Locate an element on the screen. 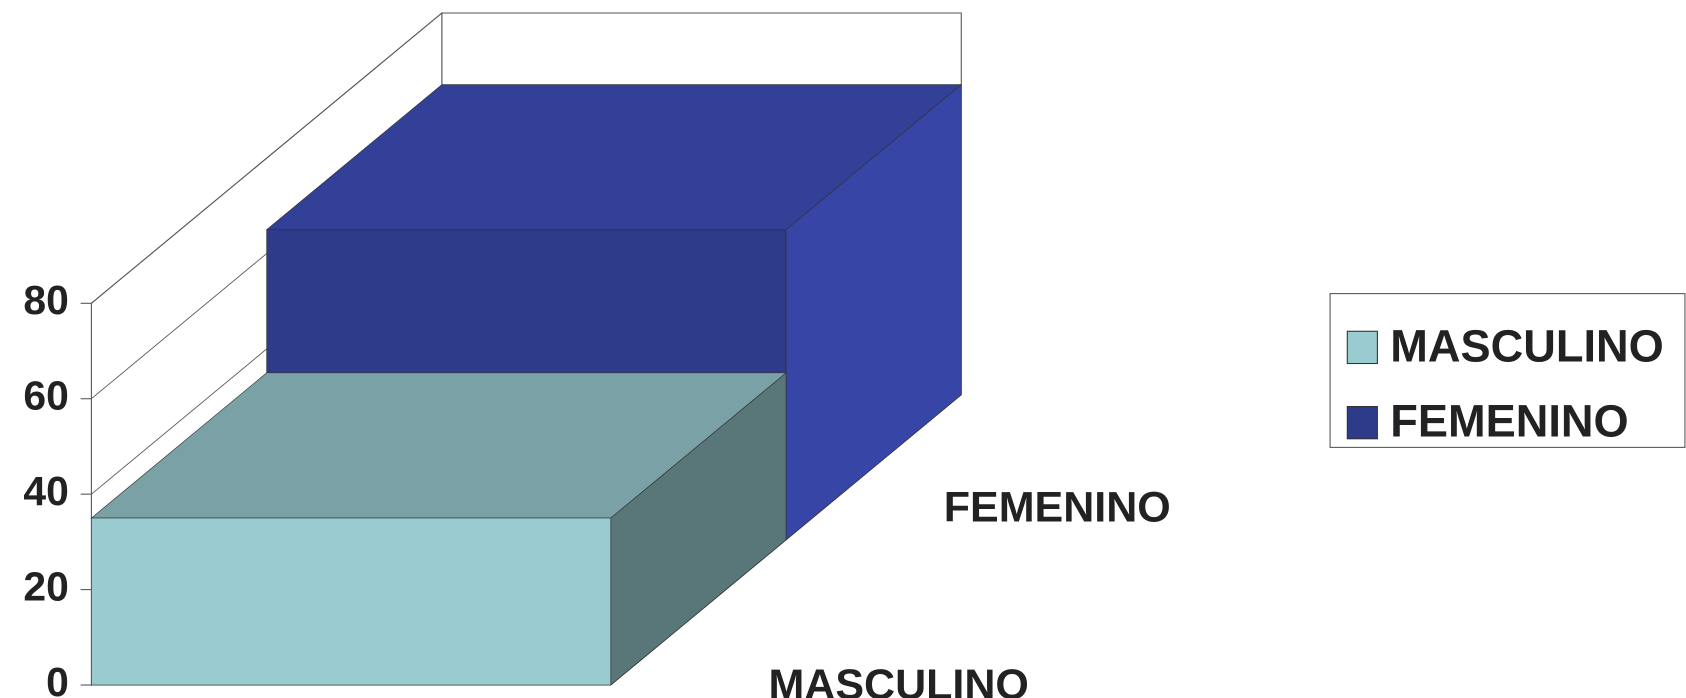  legend-box is located at coordinates (1507, 370).